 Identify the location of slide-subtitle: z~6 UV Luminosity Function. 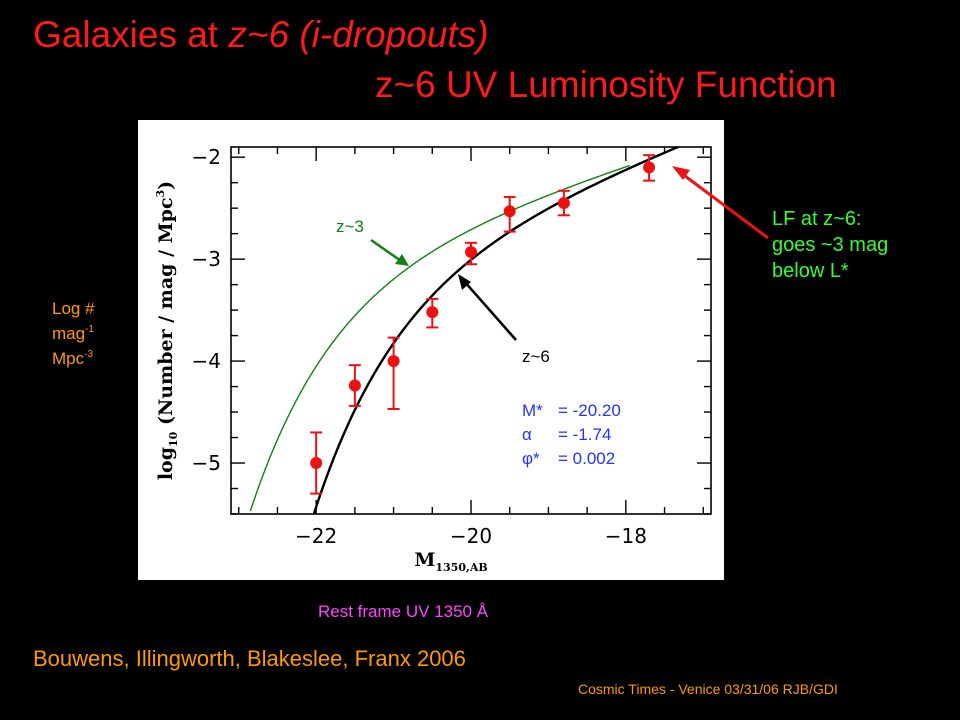
(606, 84).